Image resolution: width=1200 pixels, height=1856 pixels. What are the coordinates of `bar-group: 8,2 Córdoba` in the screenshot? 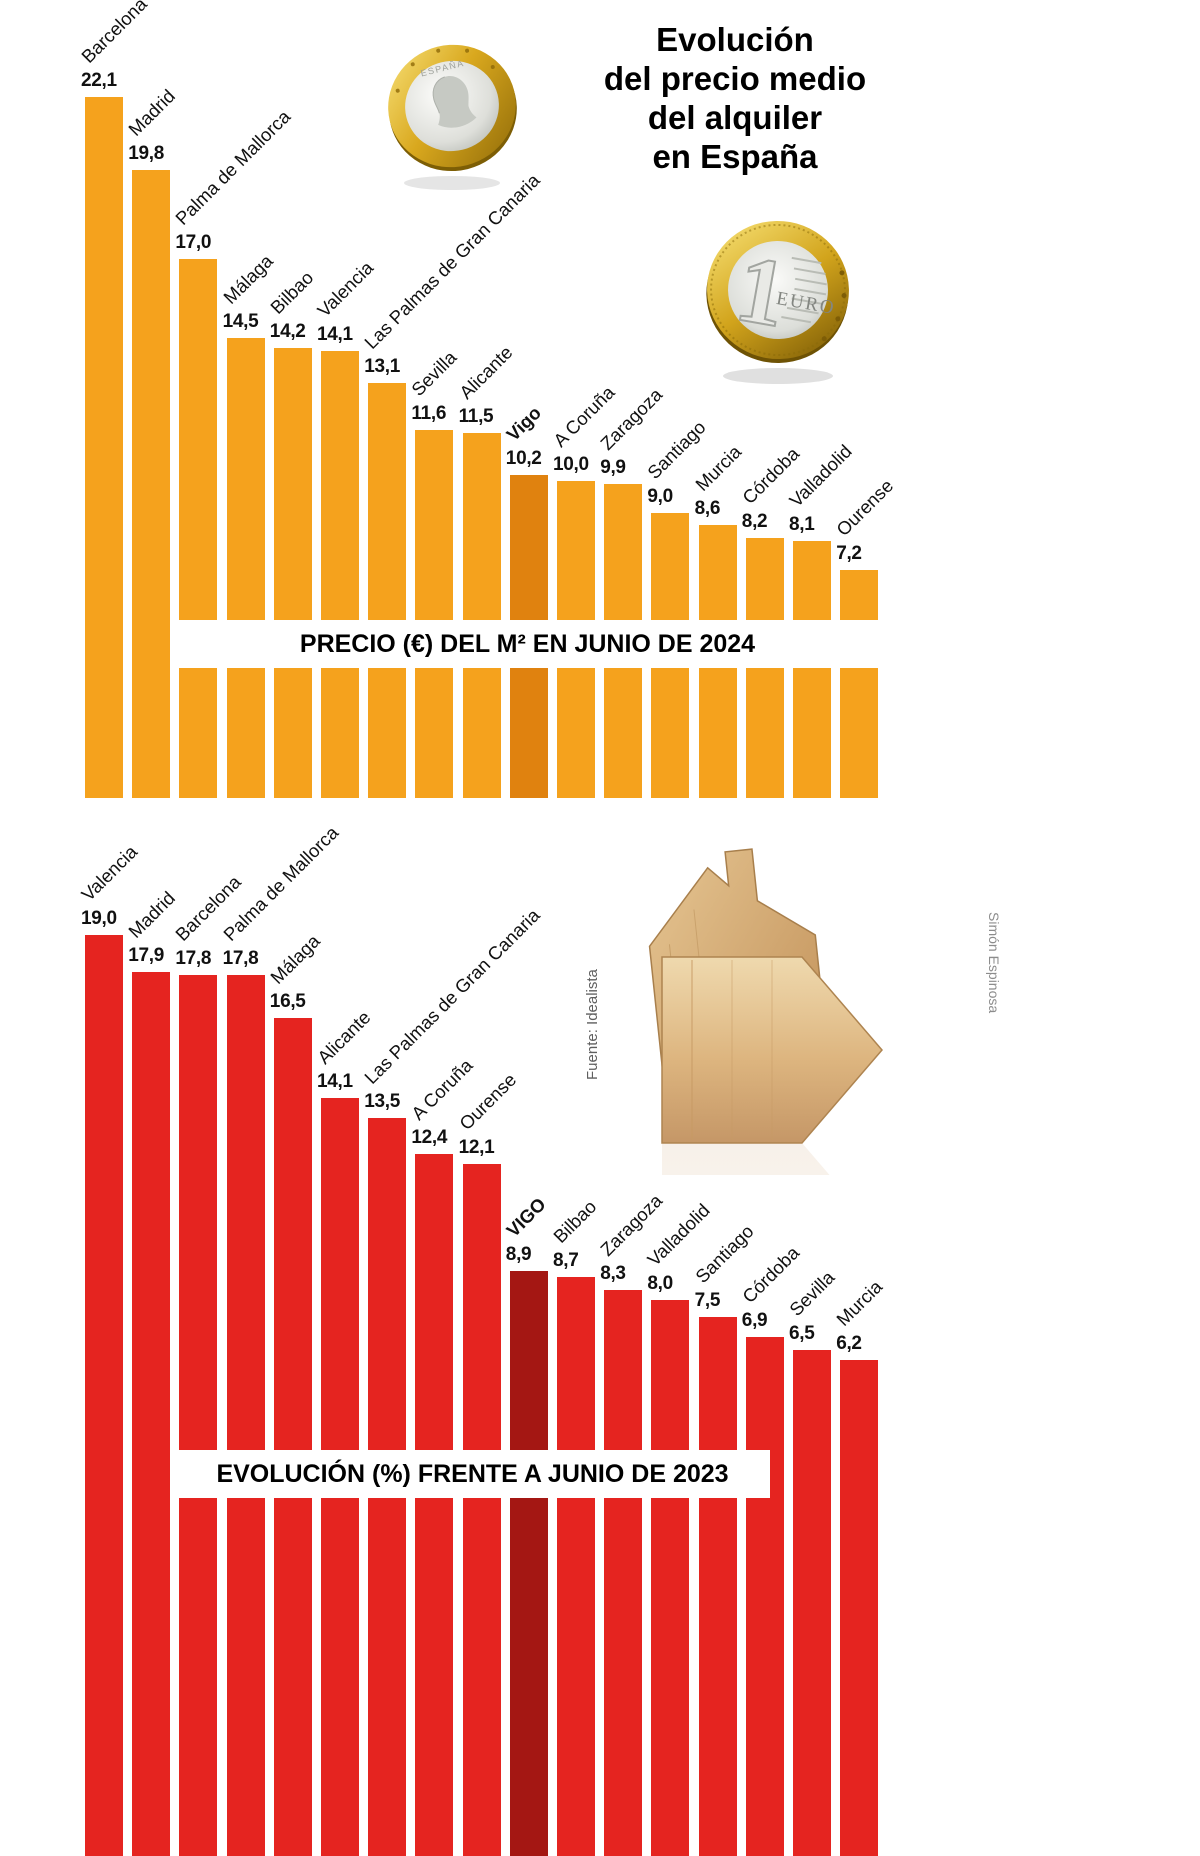 It's located at (770, 399).